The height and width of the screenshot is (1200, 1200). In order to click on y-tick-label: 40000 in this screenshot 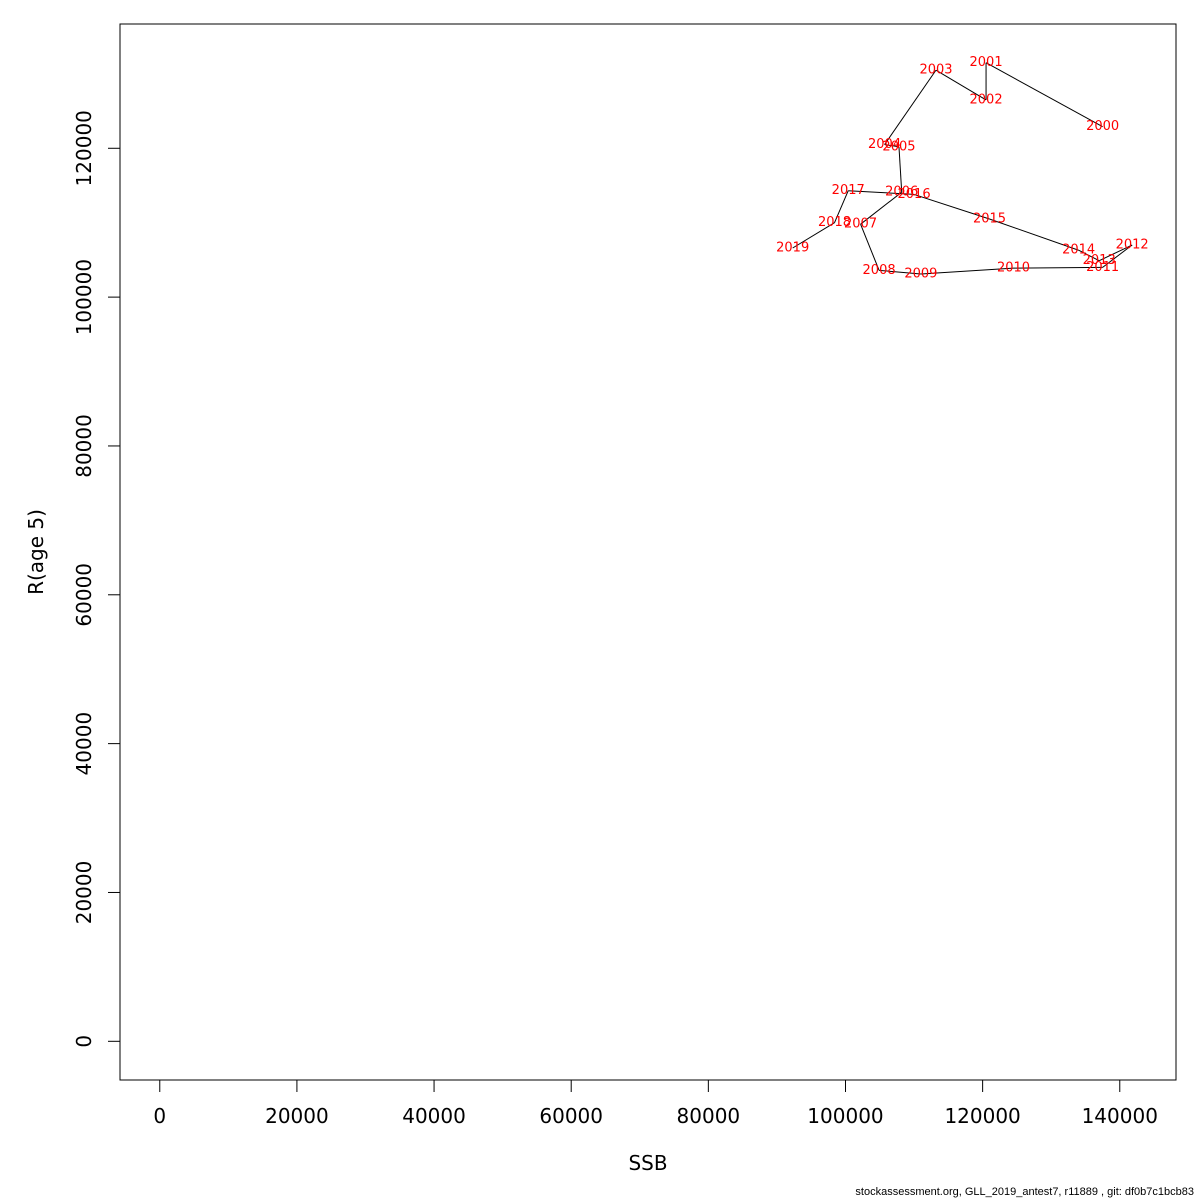, I will do `click(84, 744)`.